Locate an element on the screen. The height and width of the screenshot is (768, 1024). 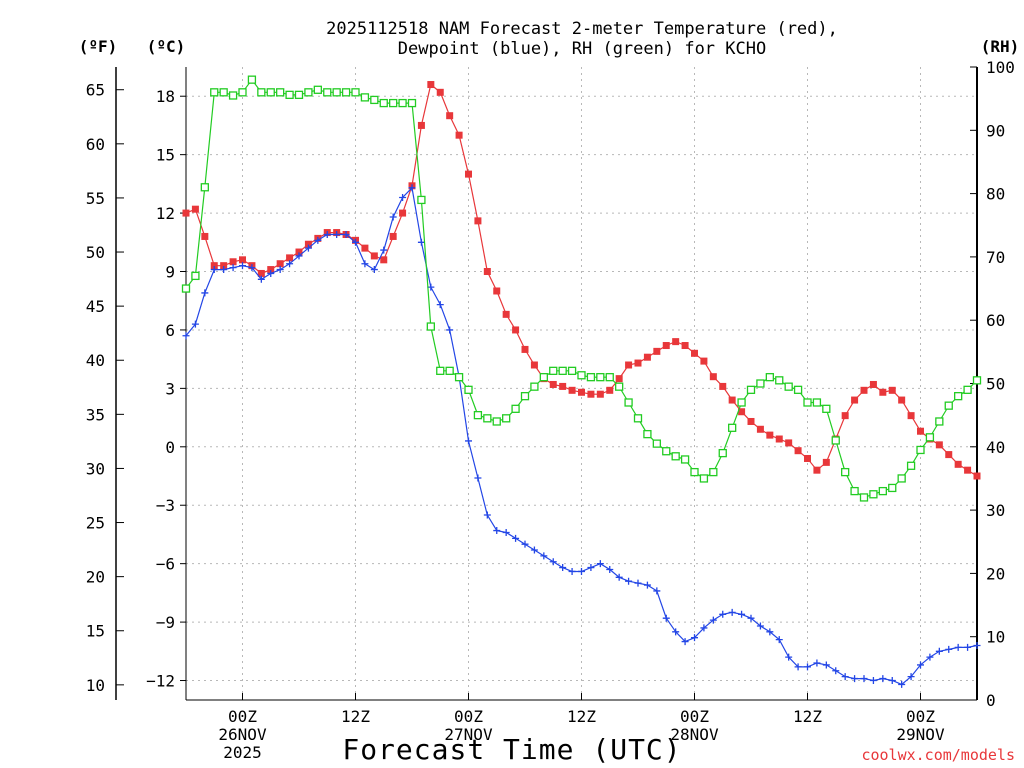
c-tick-label: 0 is located at coordinates (170, 447).